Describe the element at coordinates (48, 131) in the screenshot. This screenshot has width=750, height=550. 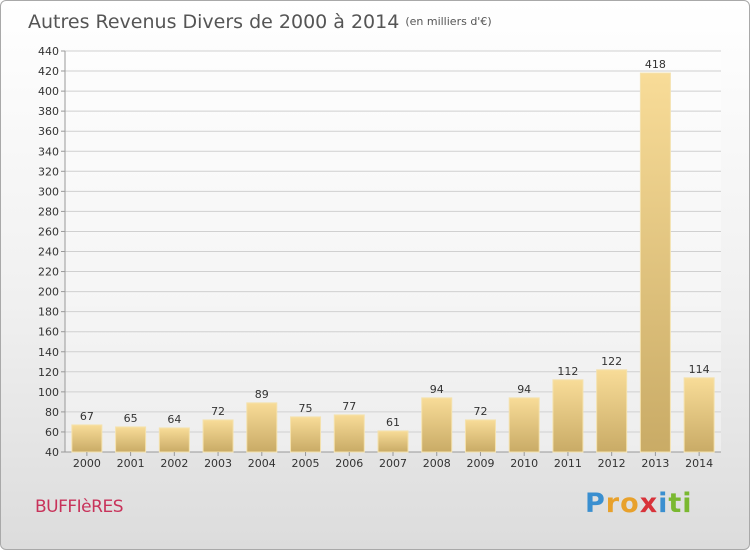
I see `y-tick-label: 360` at that location.